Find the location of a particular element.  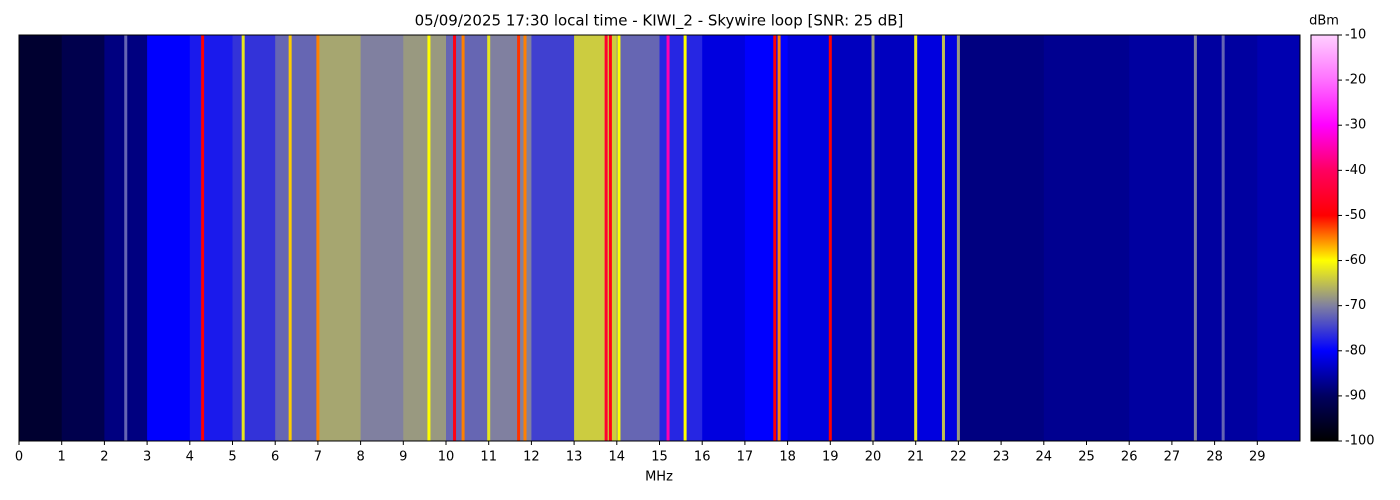

x-tick-label: 24 is located at coordinates (1044, 457).